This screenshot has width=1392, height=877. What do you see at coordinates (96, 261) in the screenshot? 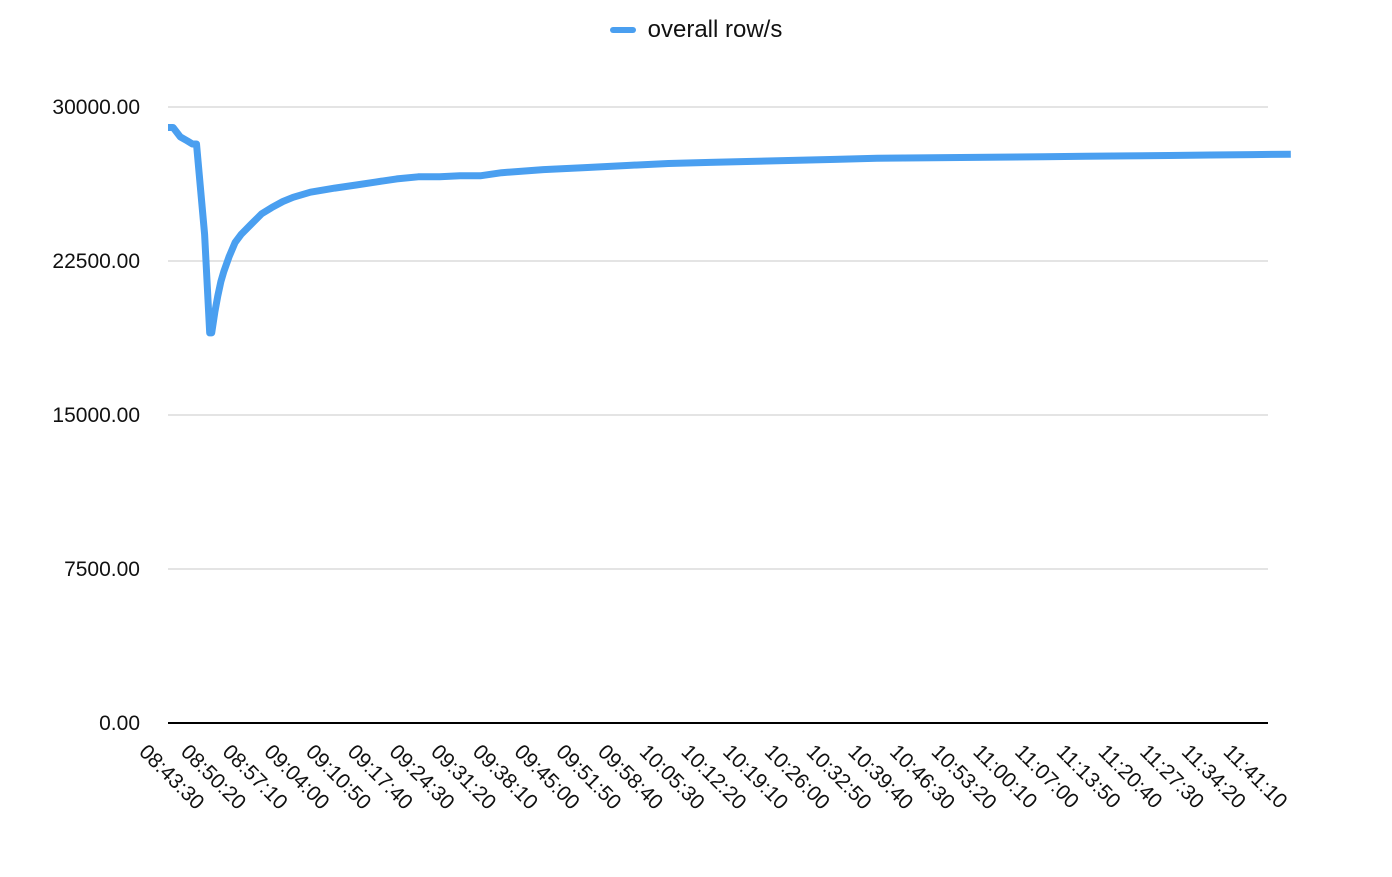
I see `y-tick-label: 22500.00` at bounding box center [96, 261].